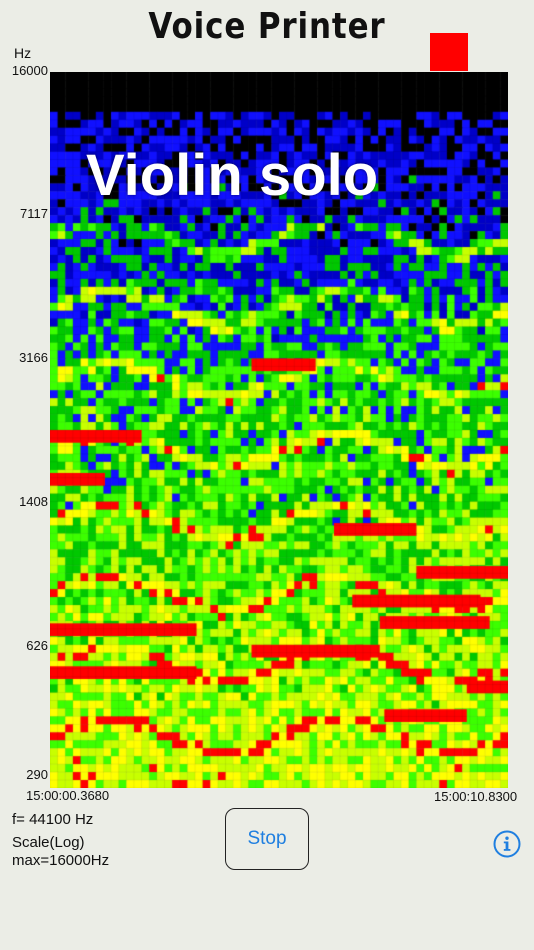 The height and width of the screenshot is (950, 534). Describe the element at coordinates (33, 501) in the screenshot. I see `y-tick-1408: 1408` at that location.